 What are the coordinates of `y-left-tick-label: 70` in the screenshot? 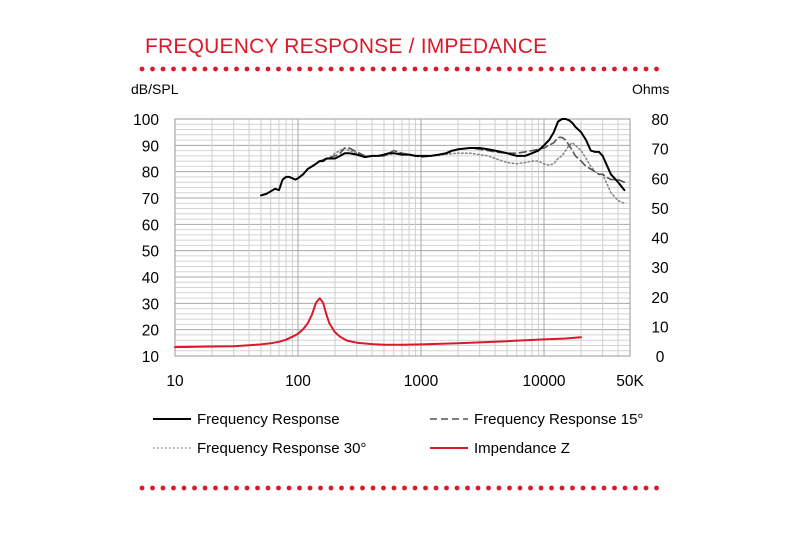 It's located at (151, 199).